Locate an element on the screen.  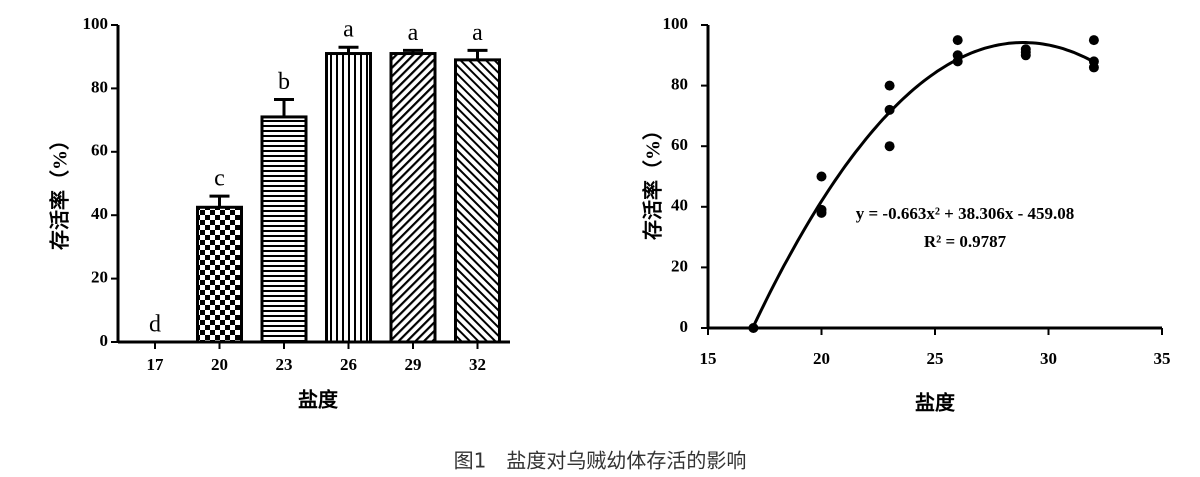
x-tick-label: 29 is located at coordinates (413, 364).